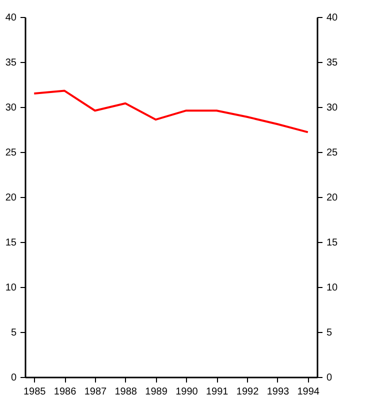  Describe the element at coordinates (126, 392) in the screenshot. I see `x-tick-label: 1988` at that location.